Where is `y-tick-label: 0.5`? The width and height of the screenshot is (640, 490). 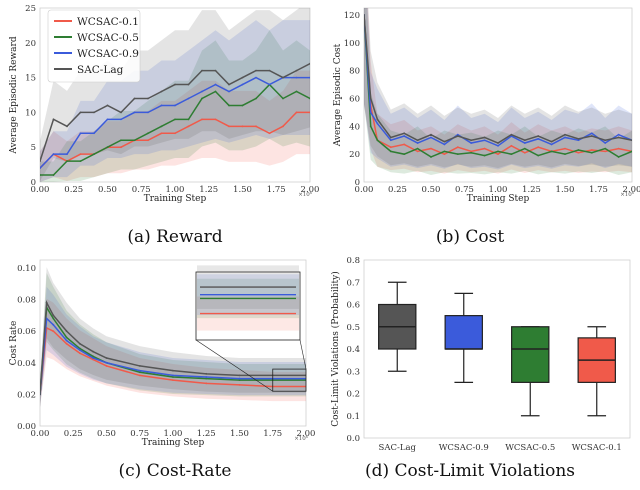 y-tick-label: 0.5 is located at coordinates (353, 328).